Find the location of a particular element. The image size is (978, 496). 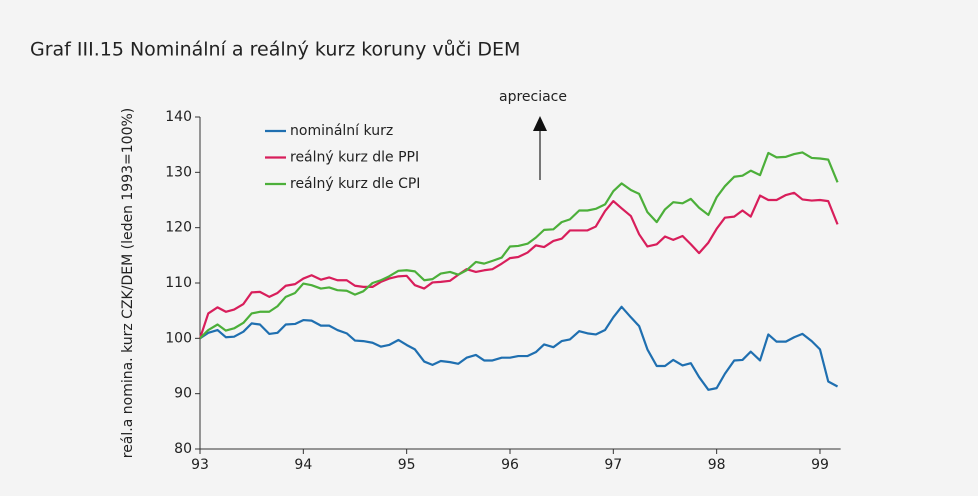

x-tick-label: 99 is located at coordinates (820, 465).